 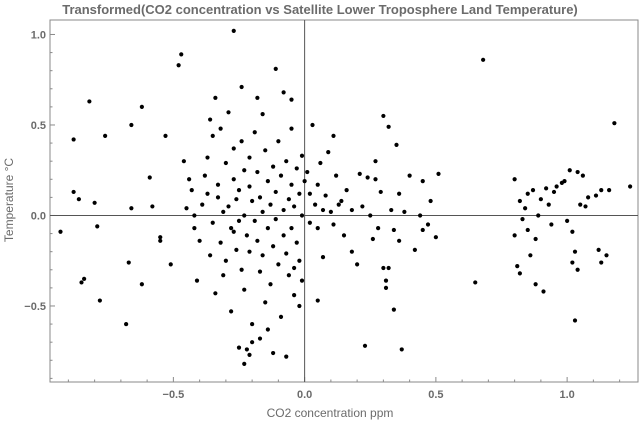 I want to click on y-tick-label: 0.5, so click(x=38, y=126).